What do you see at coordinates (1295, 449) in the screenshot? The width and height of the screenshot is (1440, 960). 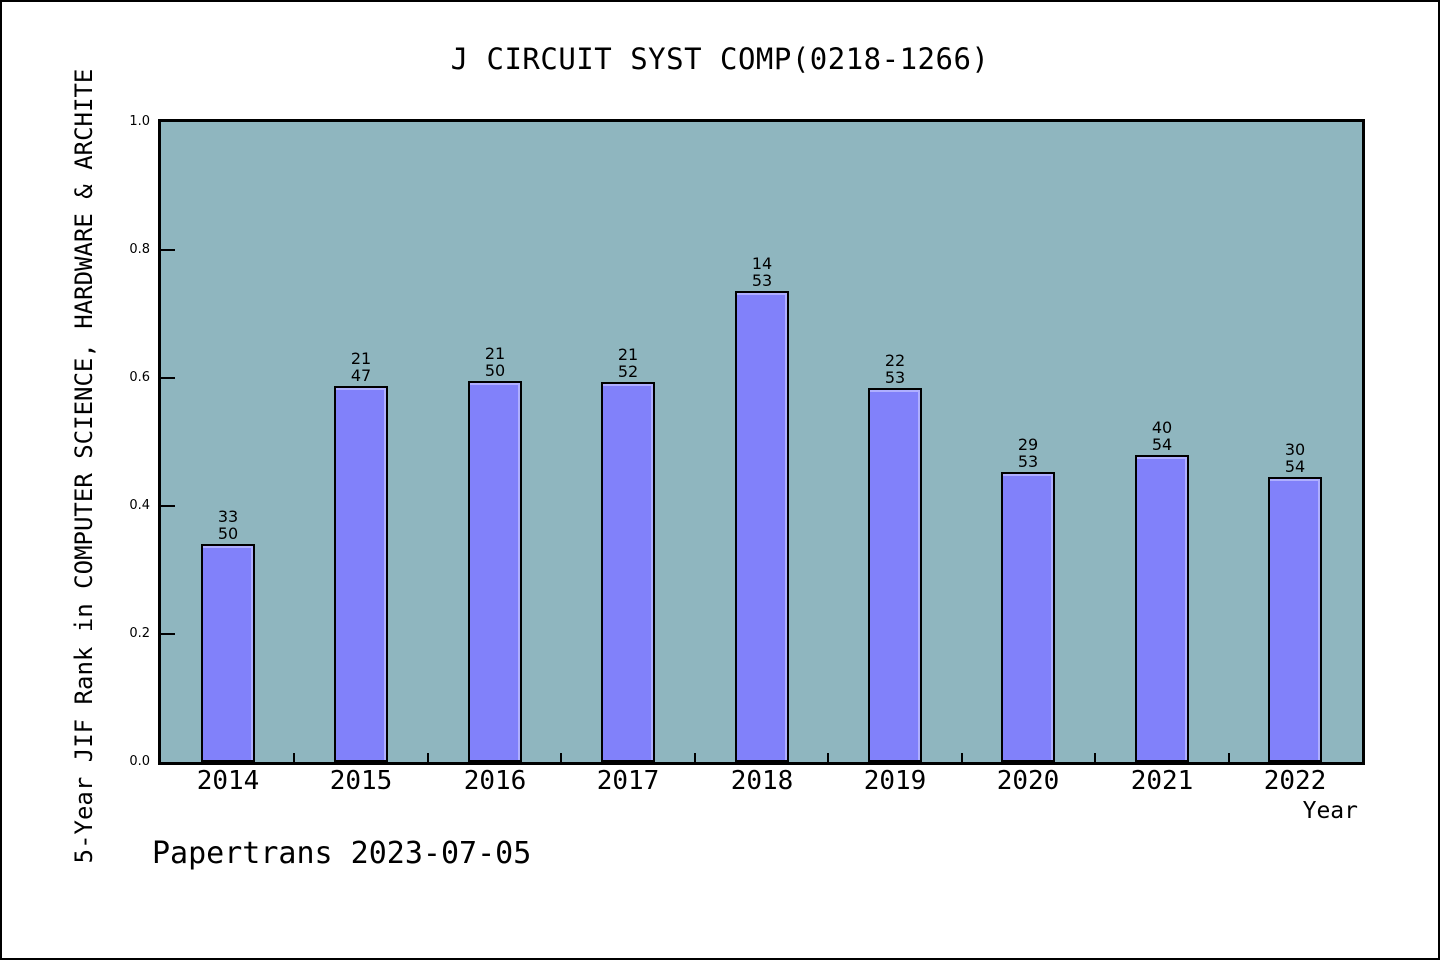 I see `bar-rank-value: 30` at bounding box center [1295, 449].